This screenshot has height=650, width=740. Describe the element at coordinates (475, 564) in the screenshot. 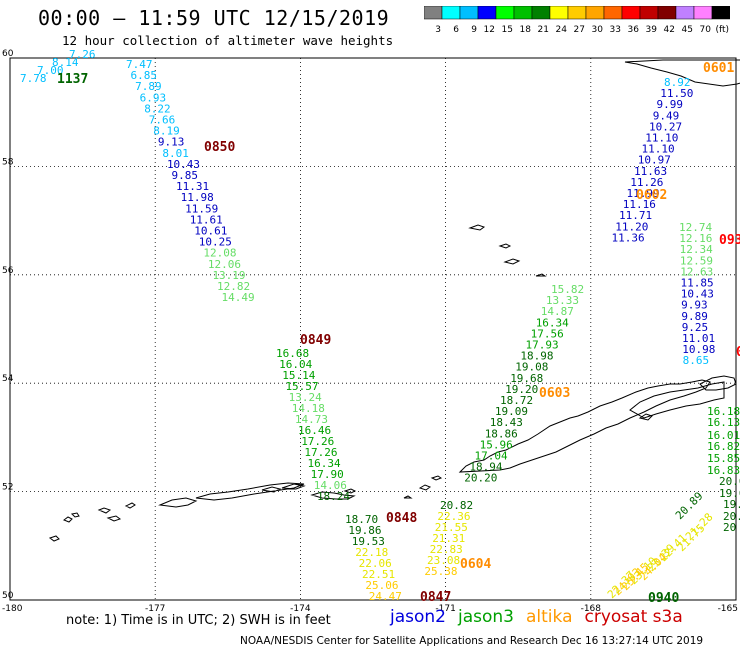

I see `track-time-label: 0604` at that location.